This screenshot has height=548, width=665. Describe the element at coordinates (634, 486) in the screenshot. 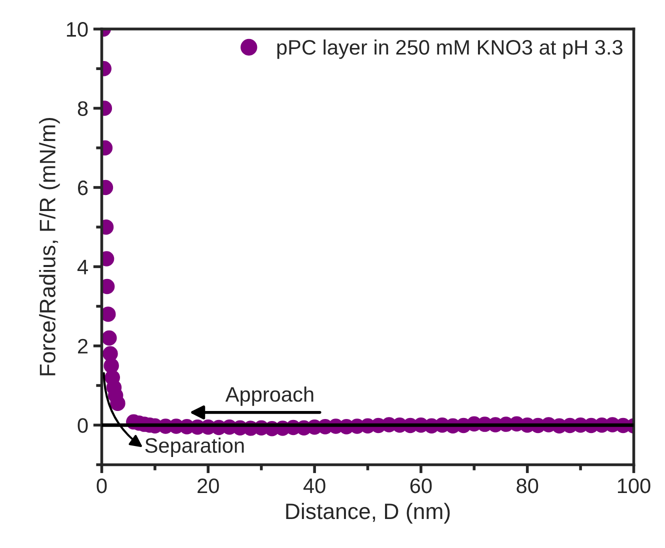

I see `x-tick-label: 100` at that location.